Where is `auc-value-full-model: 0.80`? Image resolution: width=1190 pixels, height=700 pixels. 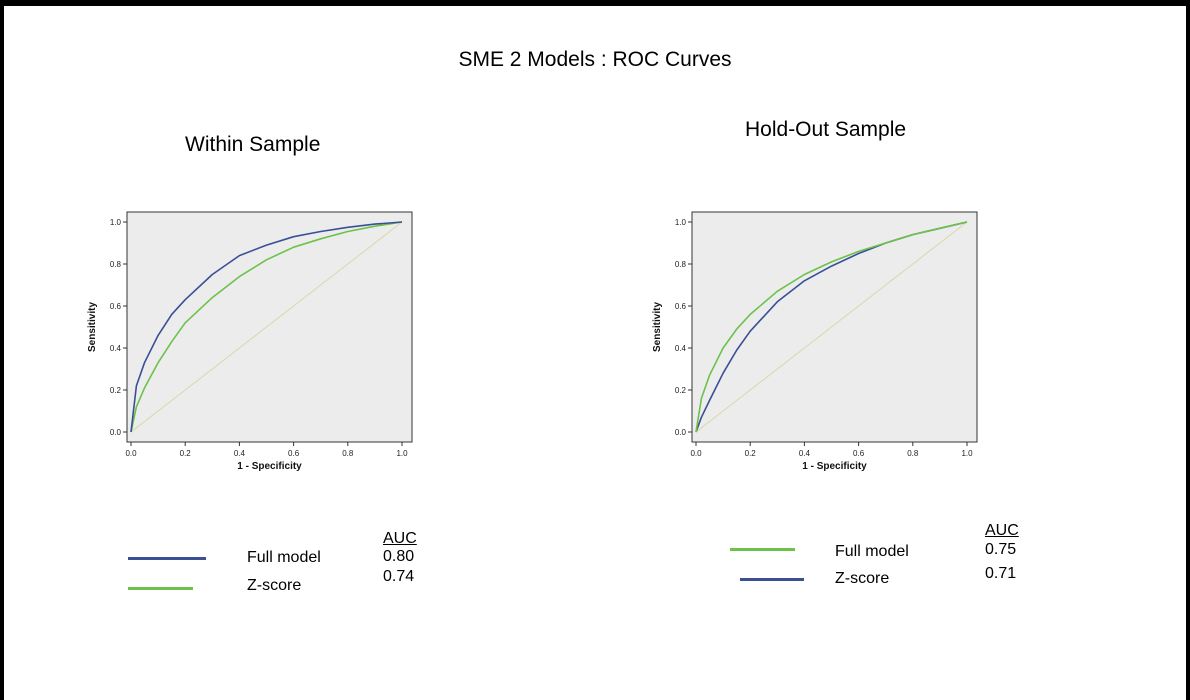 auc-value-full-model: 0.80 is located at coordinates (399, 556).